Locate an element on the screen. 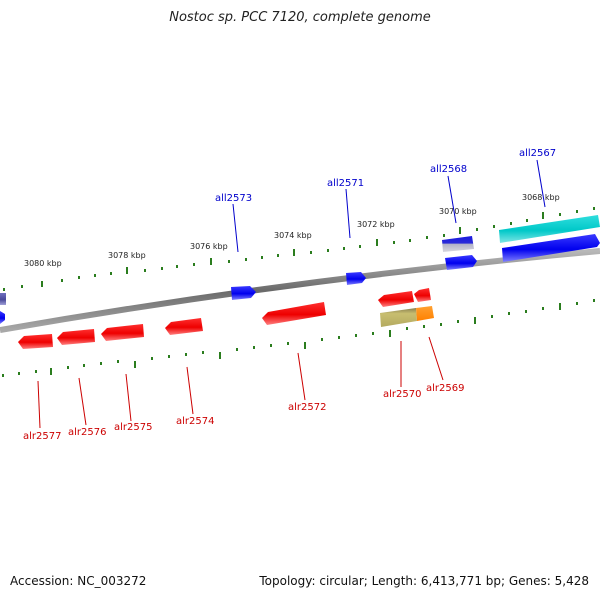  genome-title: Nostoc sp. PCC 7120, complete genome is located at coordinates (300, 17).